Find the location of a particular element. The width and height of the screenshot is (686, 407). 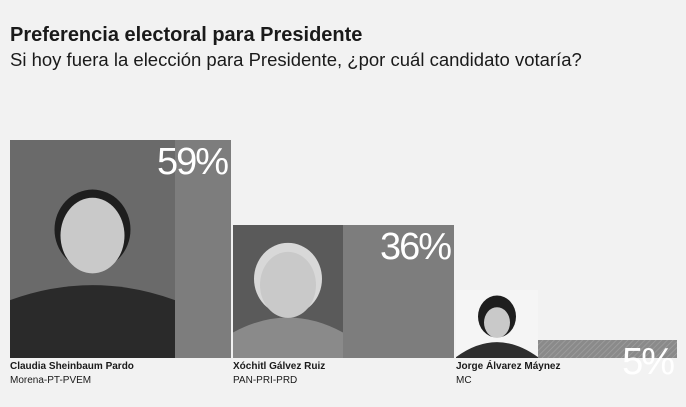

candidate-name: Jorge Álvarez Máynez is located at coordinates (508, 366).